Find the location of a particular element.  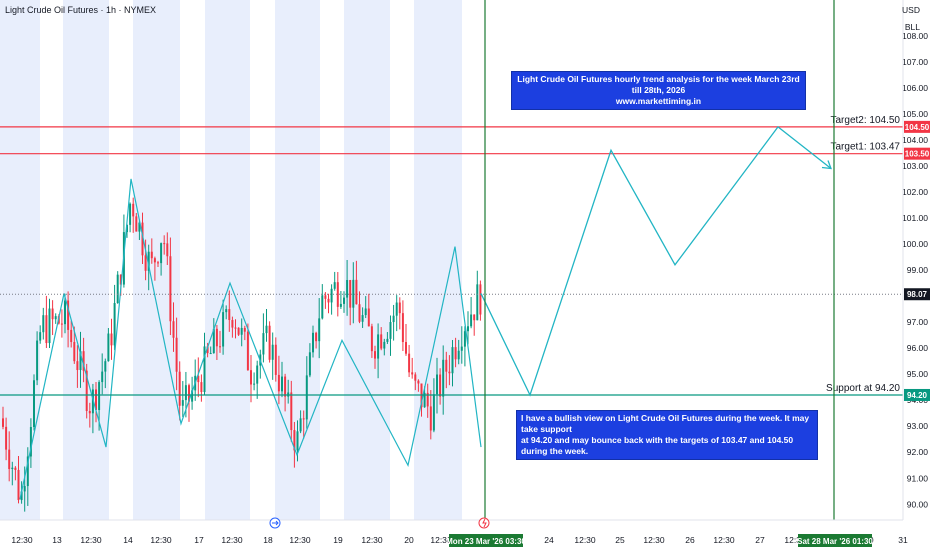

time-tick: 20 is located at coordinates (409, 540).